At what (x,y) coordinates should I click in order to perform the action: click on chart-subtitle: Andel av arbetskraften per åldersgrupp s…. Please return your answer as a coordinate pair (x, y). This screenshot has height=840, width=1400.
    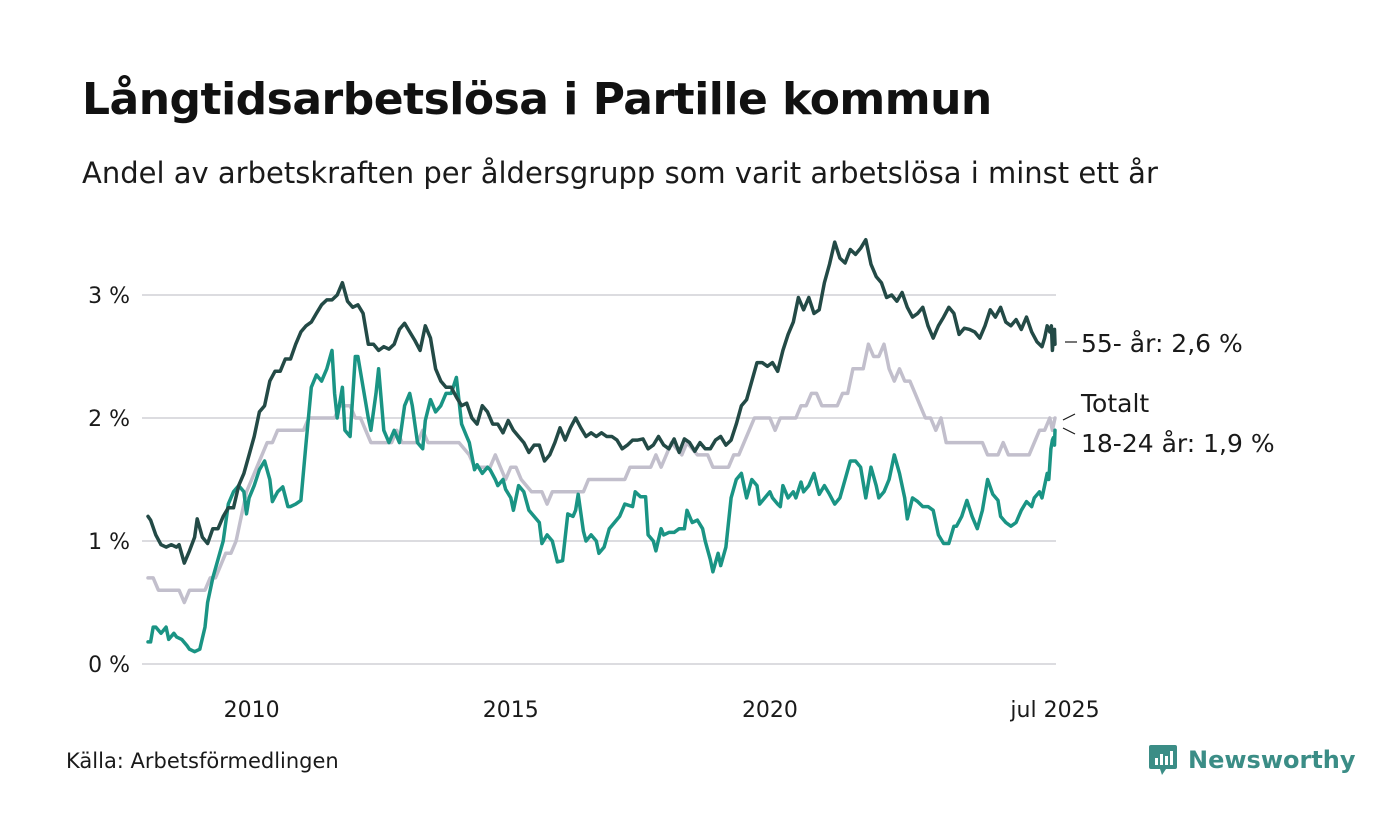
    Looking at the image, I should click on (620, 173).